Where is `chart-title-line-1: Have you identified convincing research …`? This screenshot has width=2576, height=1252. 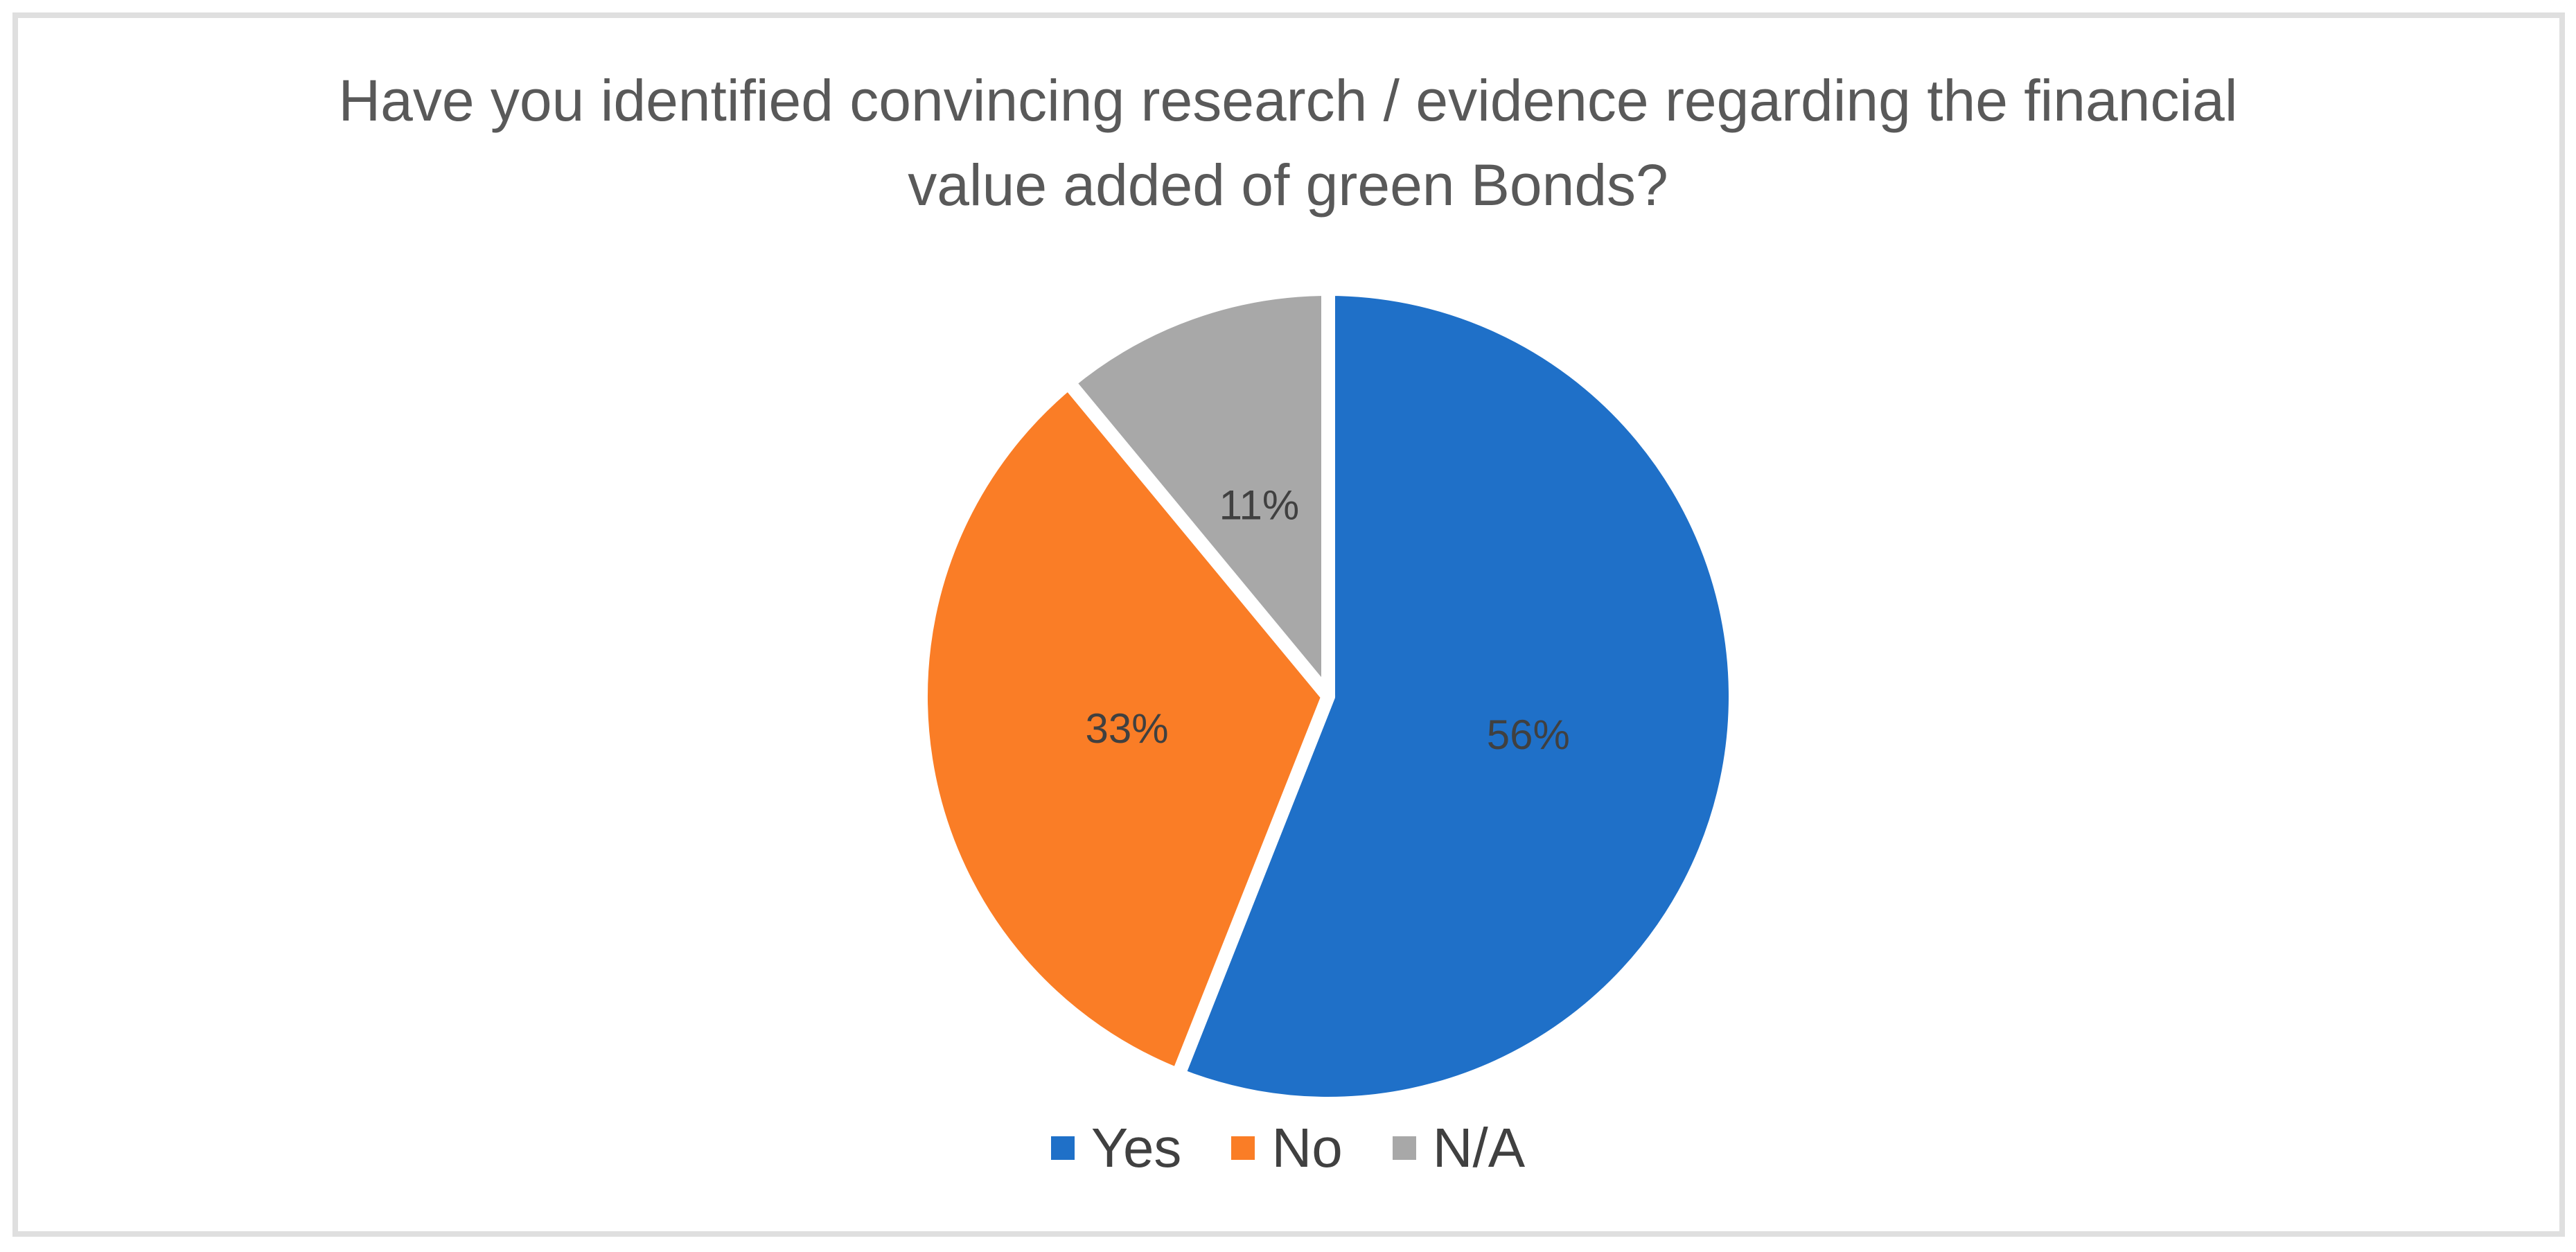
chart-title-line-1: Have you identified convincing research … is located at coordinates (1288, 100).